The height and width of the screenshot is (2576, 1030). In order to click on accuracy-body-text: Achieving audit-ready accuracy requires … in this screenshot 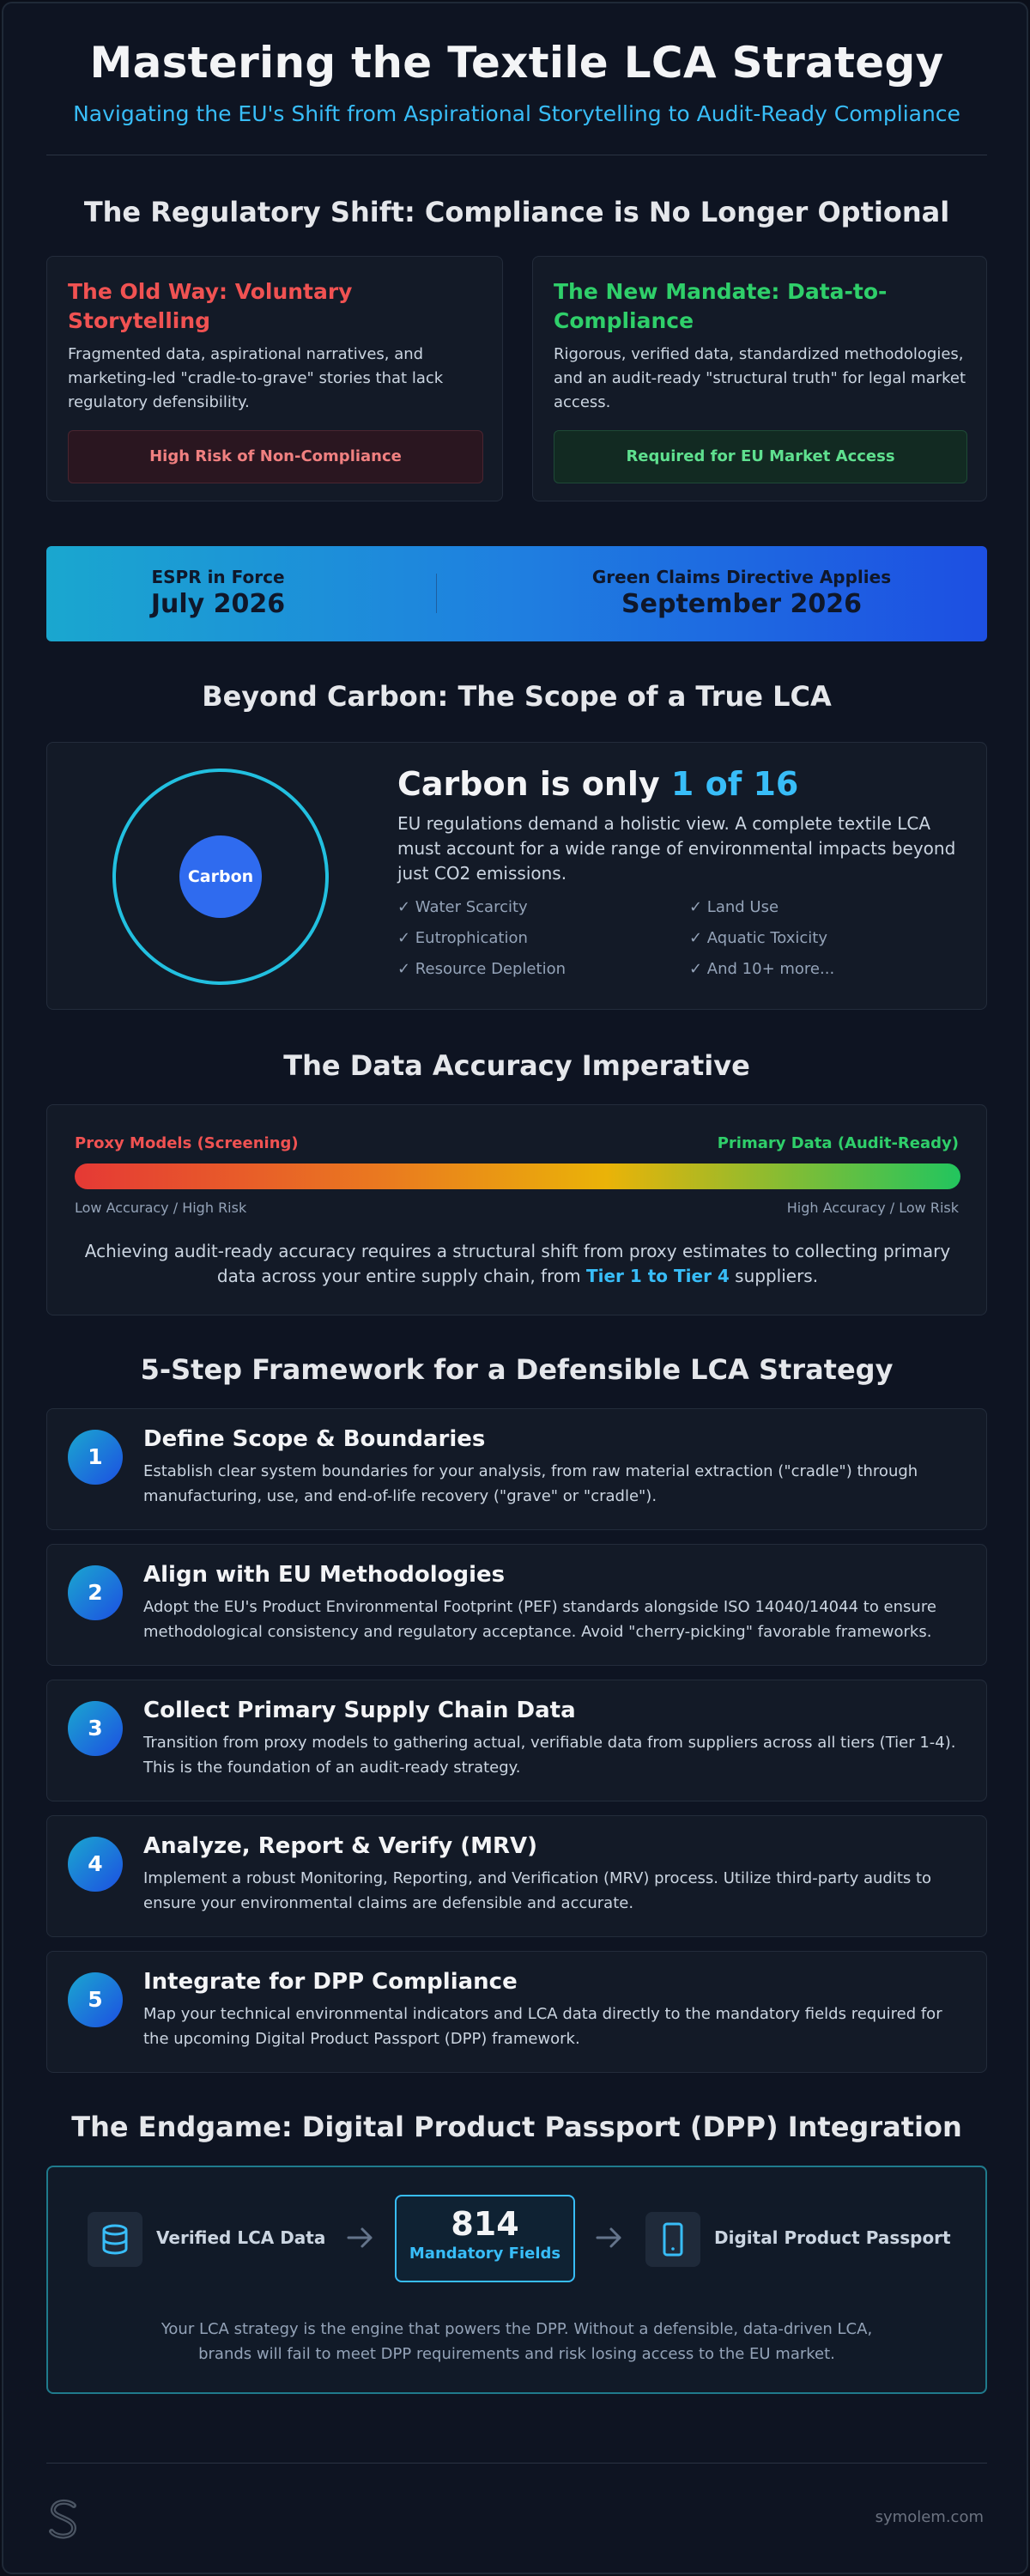, I will do `click(517, 1263)`.